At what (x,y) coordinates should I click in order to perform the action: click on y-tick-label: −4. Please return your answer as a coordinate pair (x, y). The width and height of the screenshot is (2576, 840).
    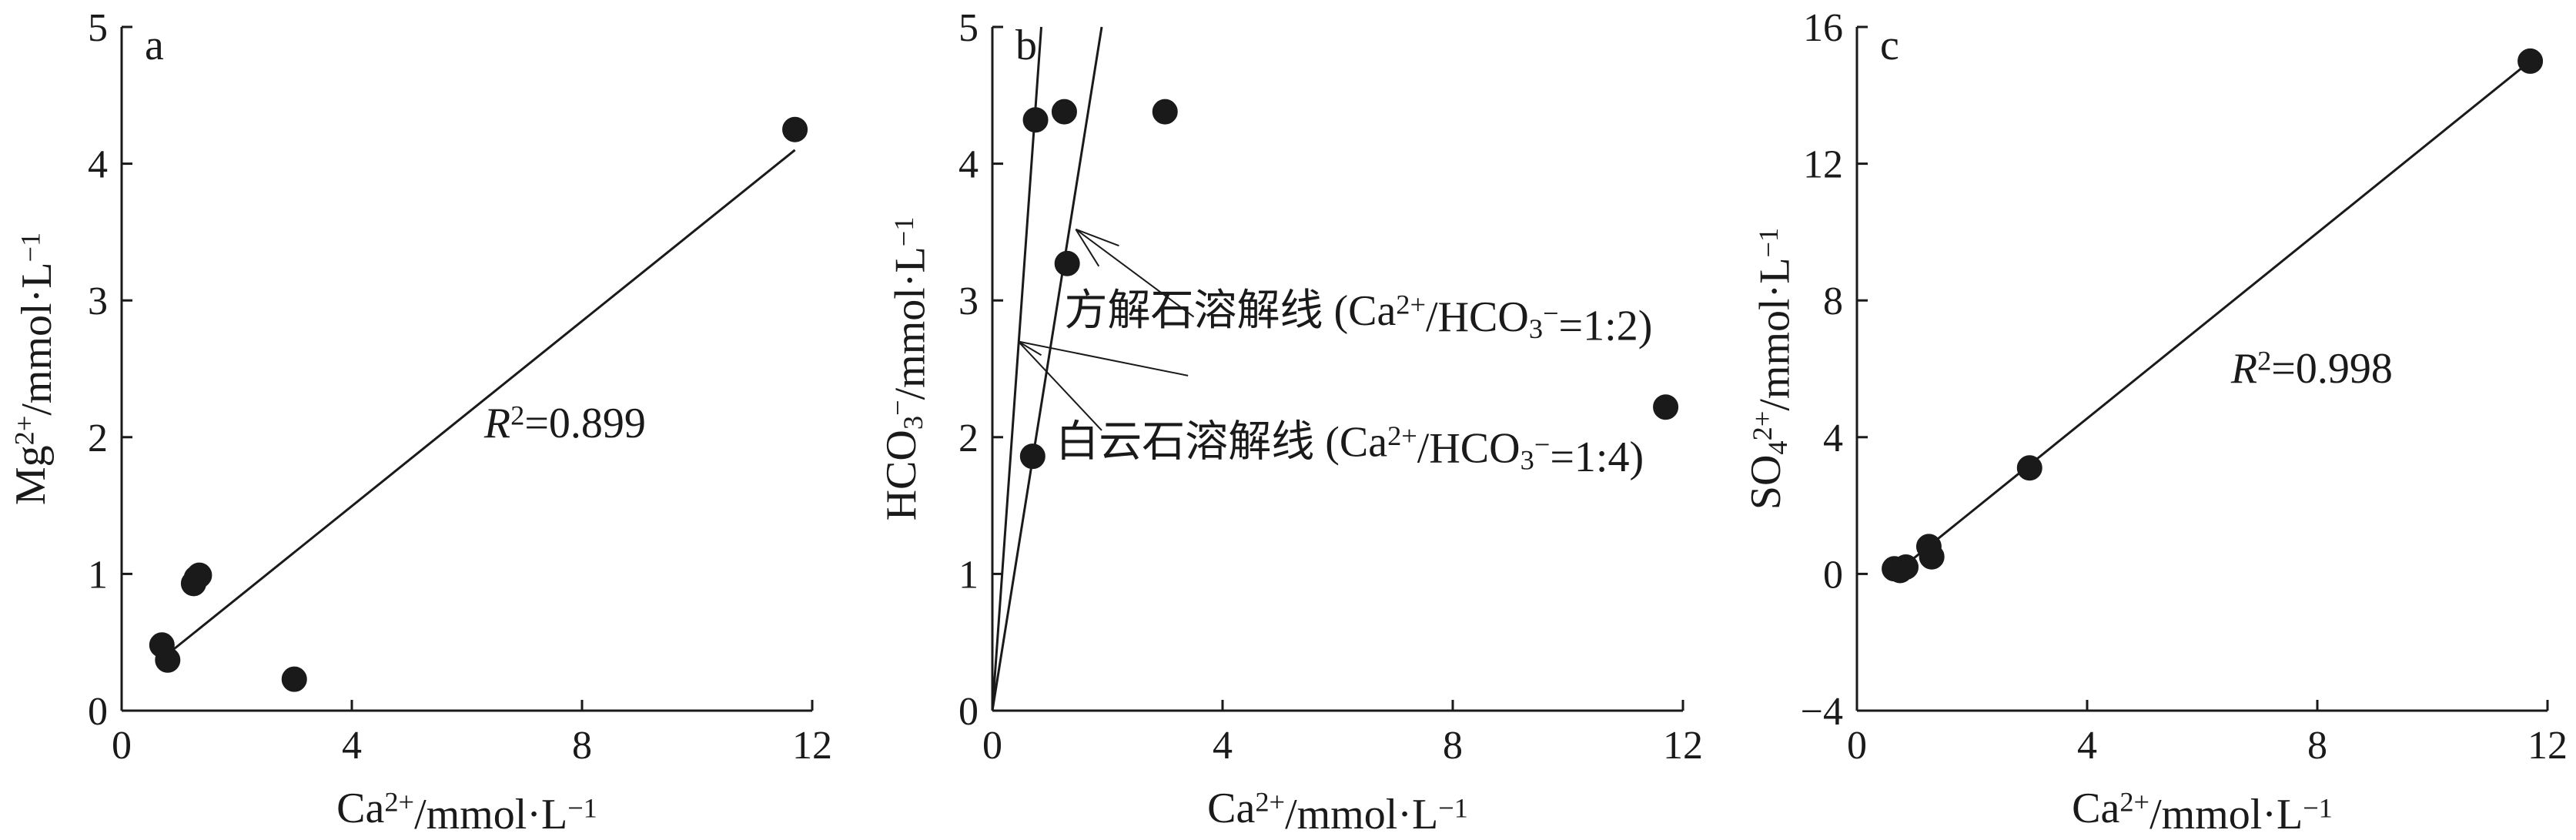
    Looking at the image, I should click on (1822, 712).